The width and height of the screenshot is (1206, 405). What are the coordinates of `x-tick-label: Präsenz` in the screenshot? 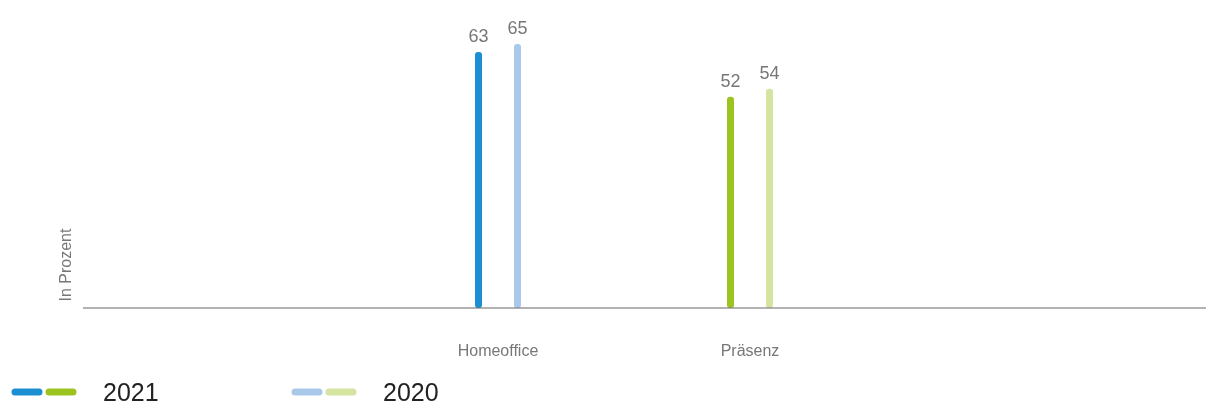 It's located at (750, 350).